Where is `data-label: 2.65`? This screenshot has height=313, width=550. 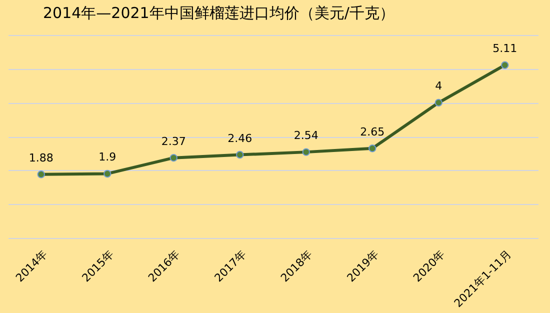
data-label: 2.65 is located at coordinates (372, 131).